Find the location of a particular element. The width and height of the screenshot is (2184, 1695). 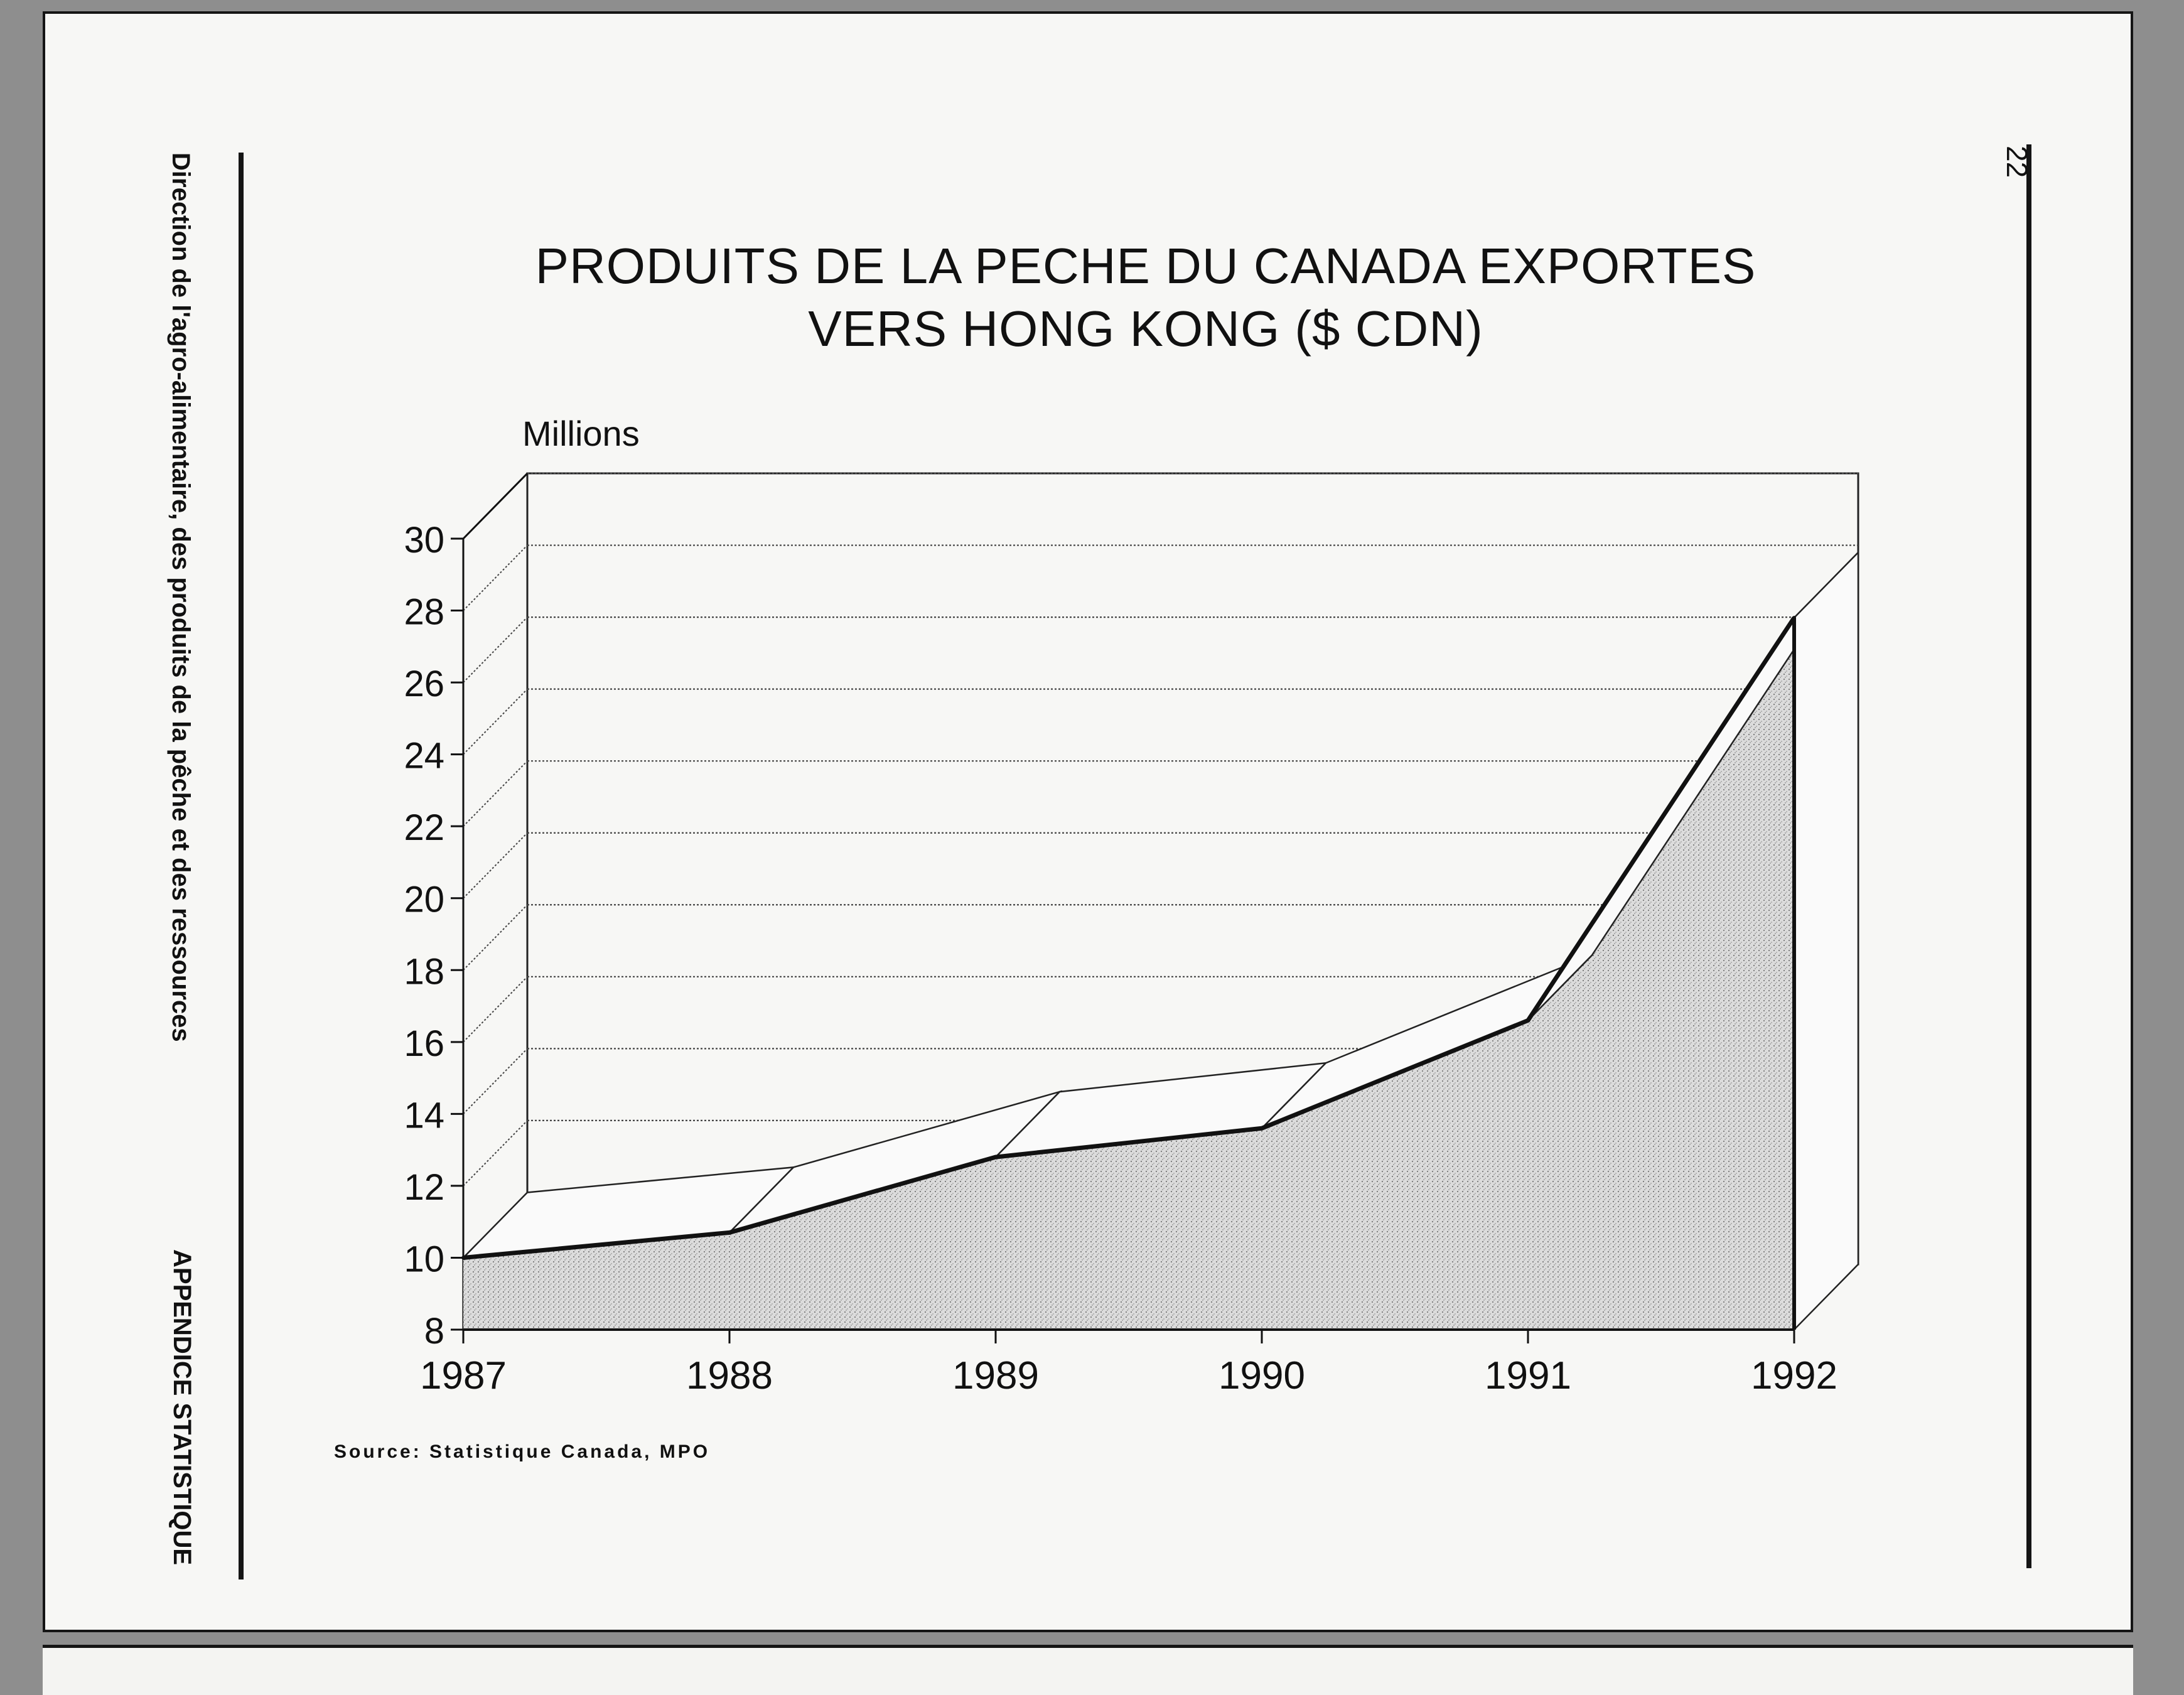

right-rule is located at coordinates (2028, 856).